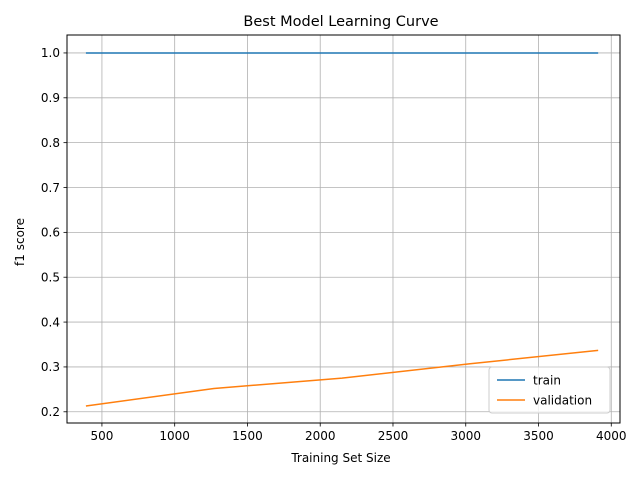 The height and width of the screenshot is (480, 640). I want to click on legend: train validation, so click(549, 390).